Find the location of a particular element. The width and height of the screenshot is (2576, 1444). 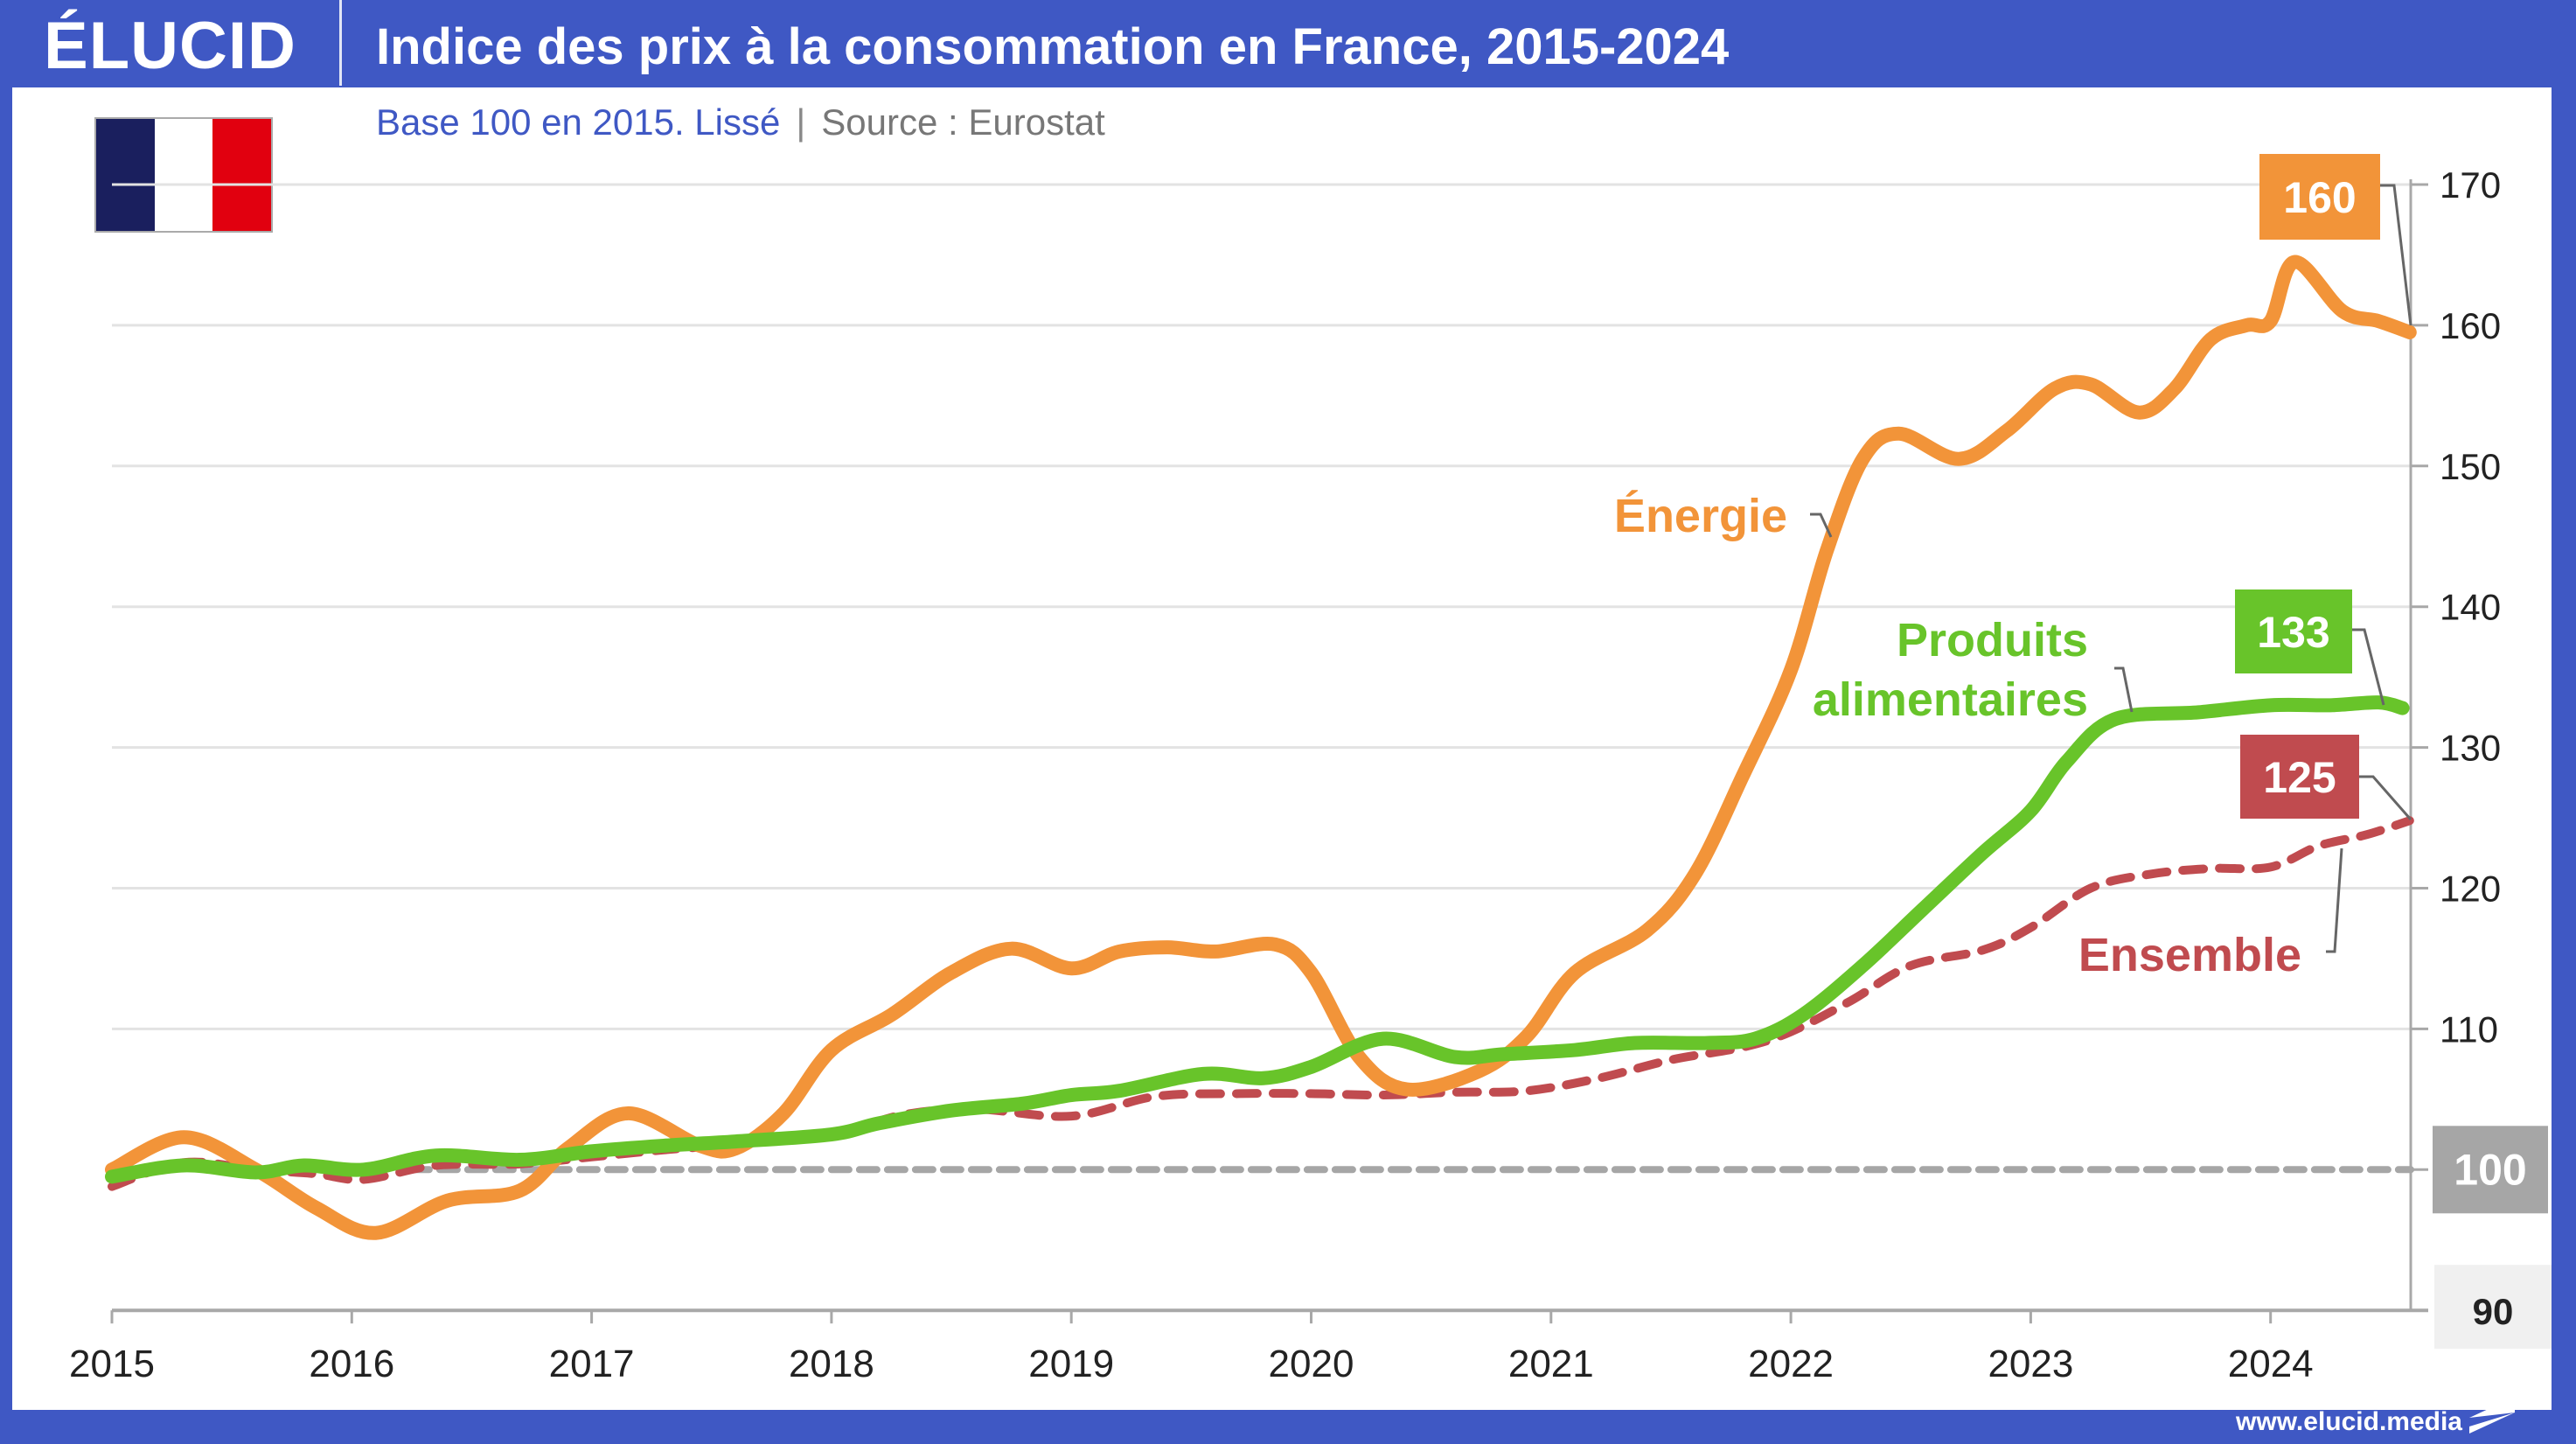

flag-stripe-white is located at coordinates (183, 175).